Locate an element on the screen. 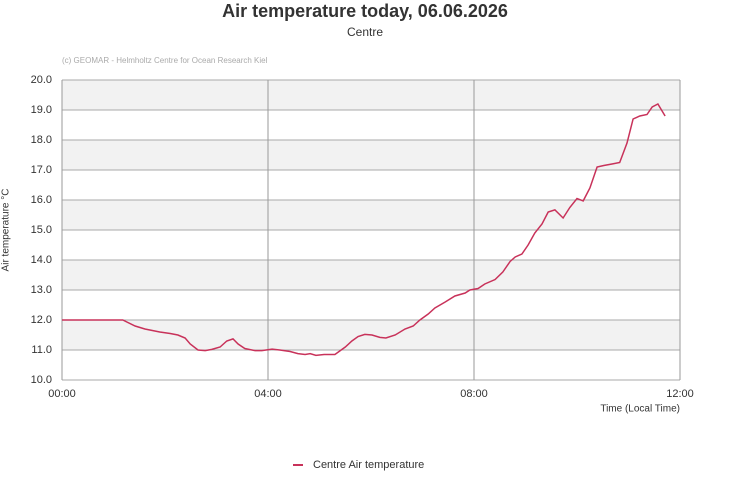  x-tick-label: 04:00 is located at coordinates (268, 394).